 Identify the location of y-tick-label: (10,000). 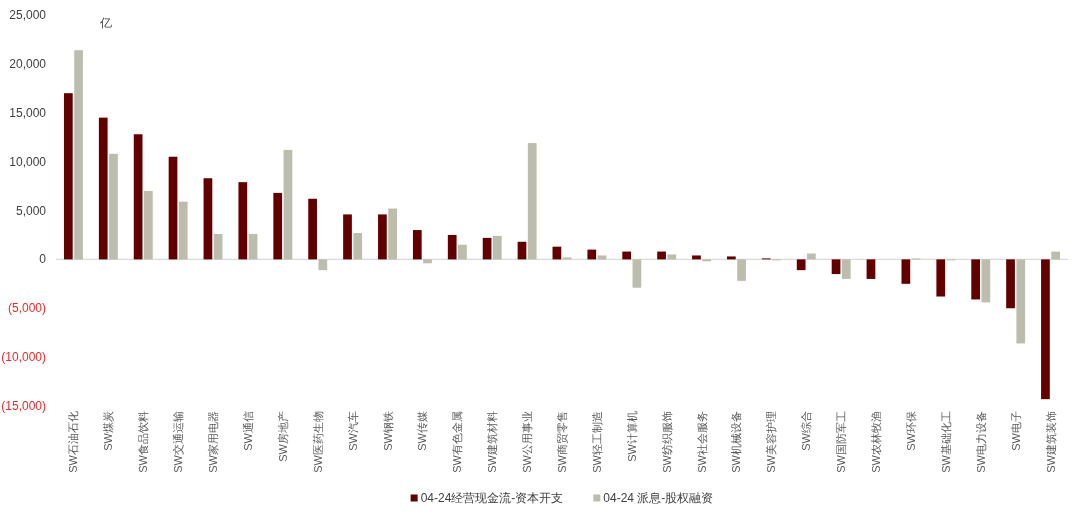
(23, 357).